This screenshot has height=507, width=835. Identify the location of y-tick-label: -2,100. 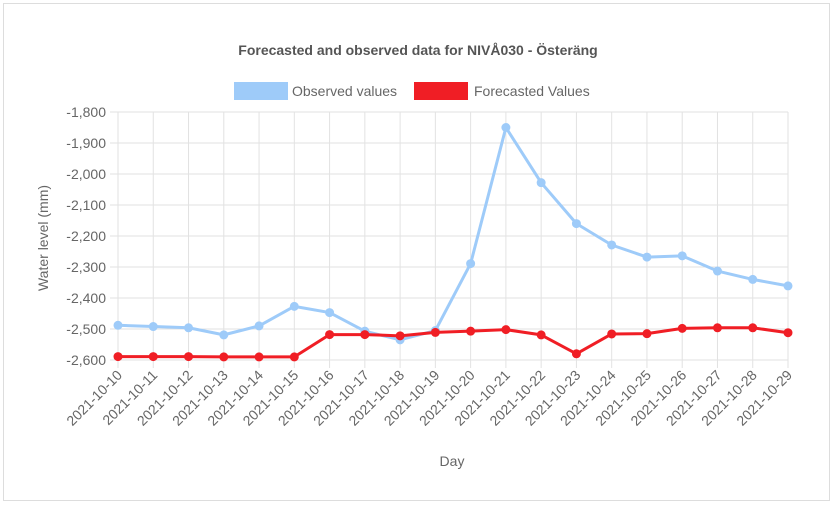
(86, 205).